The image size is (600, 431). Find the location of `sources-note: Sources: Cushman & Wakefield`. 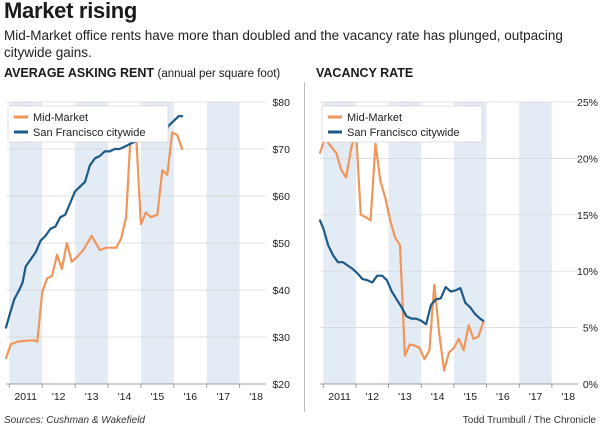

sources-note: Sources: Cushman & Wakefield is located at coordinates (74, 420).